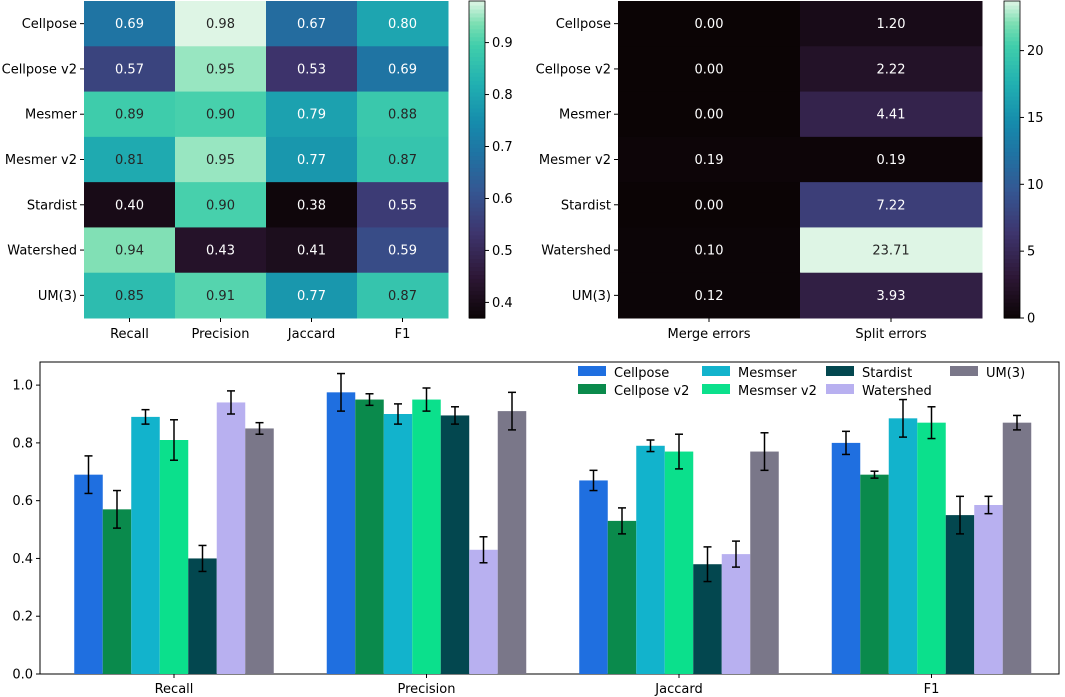 The image size is (1065, 697). Describe the element at coordinates (129, 115) in the screenshot. I see `cell-label: 0.89` at that location.